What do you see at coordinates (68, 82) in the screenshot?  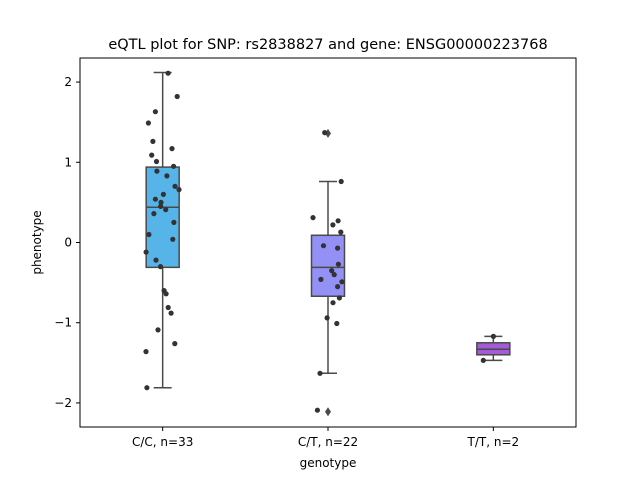 I see `y-tick-label: 2` at bounding box center [68, 82].